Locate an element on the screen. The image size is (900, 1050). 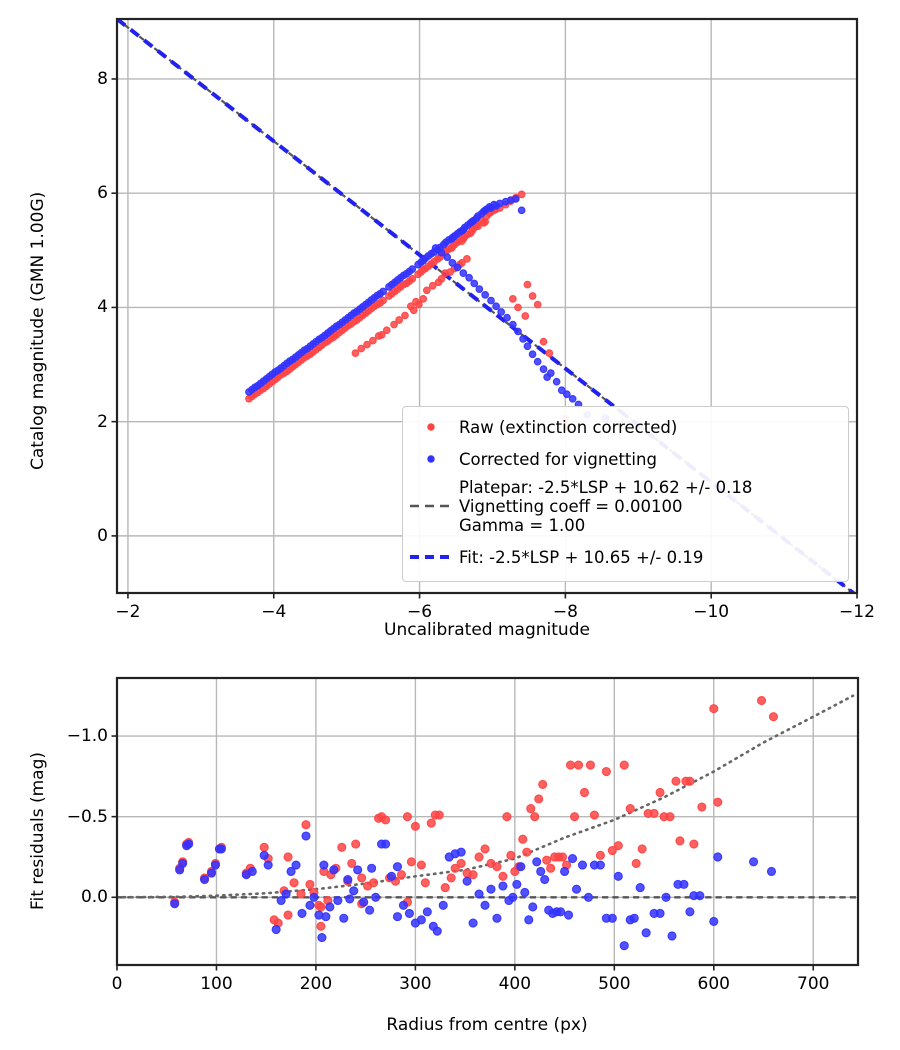
top-ytick-label: 2 is located at coordinates (102, 421).